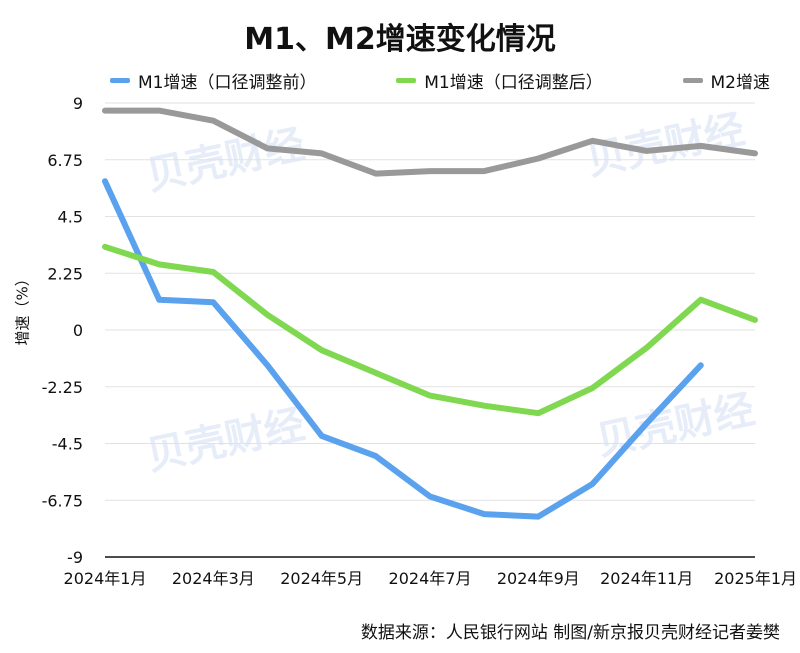  What do you see at coordinates (321, 578) in the screenshot?
I see `x-tick-label: 2024年5月` at bounding box center [321, 578].